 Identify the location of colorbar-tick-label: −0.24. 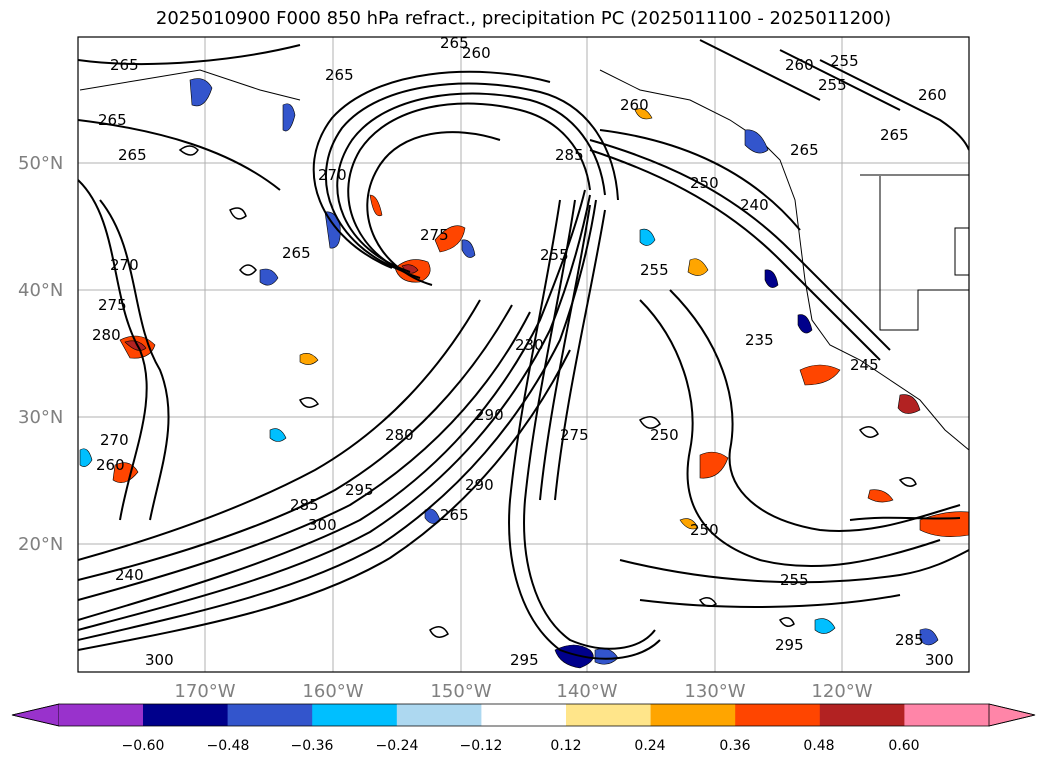
(397, 746).